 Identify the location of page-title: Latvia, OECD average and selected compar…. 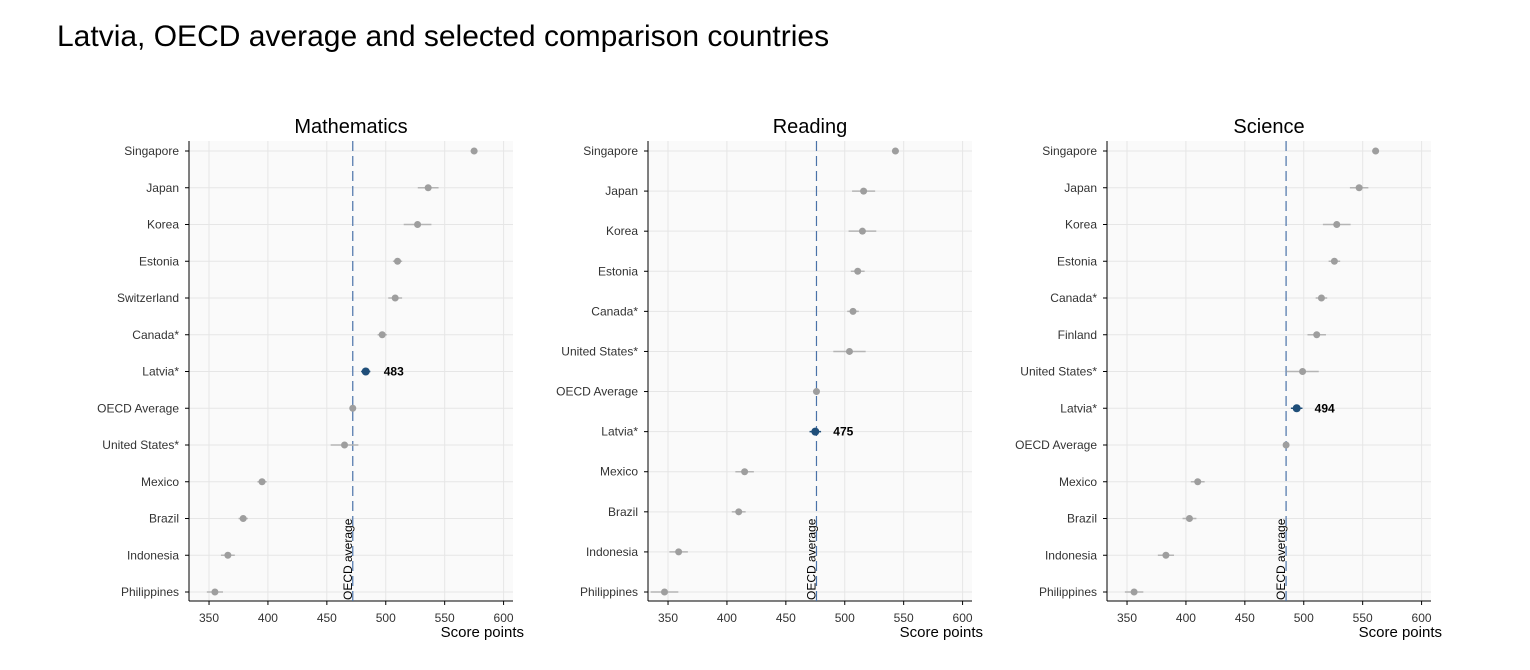
(443, 36).